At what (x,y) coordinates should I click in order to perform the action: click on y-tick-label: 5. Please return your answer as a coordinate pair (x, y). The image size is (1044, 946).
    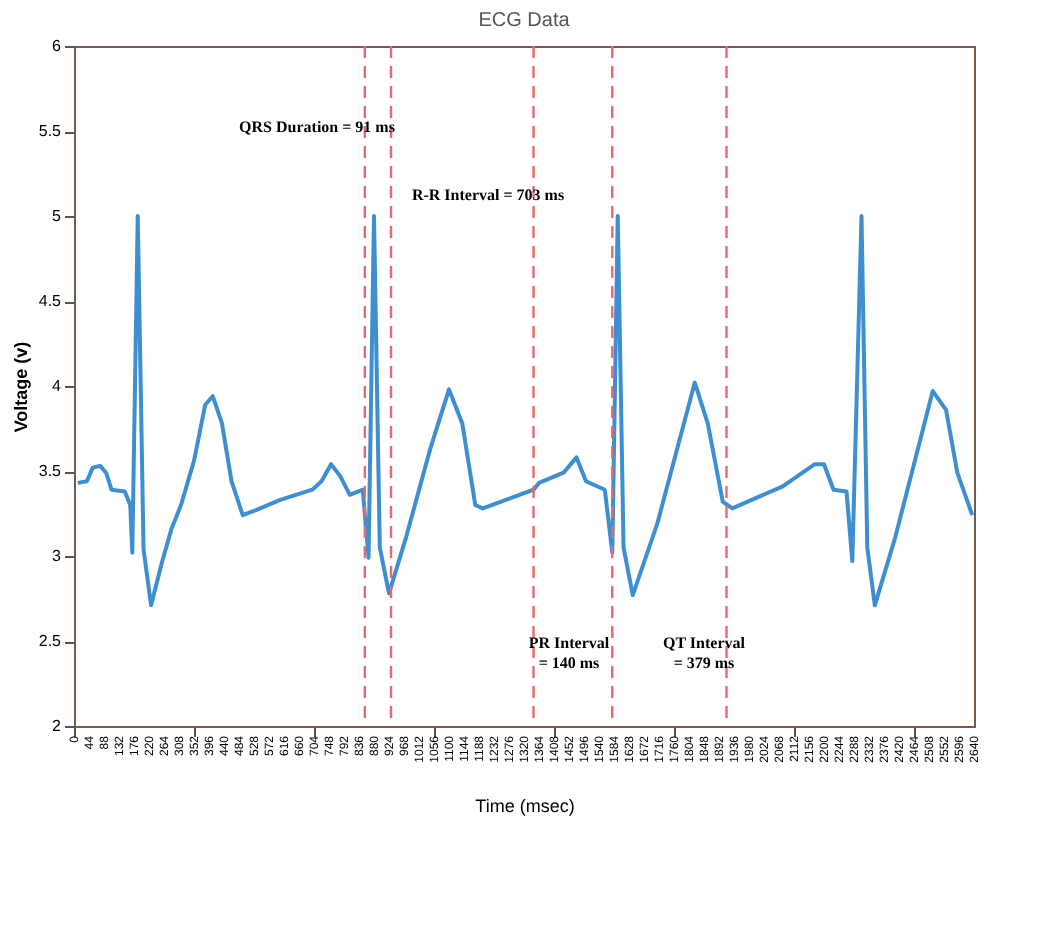
    Looking at the image, I should click on (57, 216).